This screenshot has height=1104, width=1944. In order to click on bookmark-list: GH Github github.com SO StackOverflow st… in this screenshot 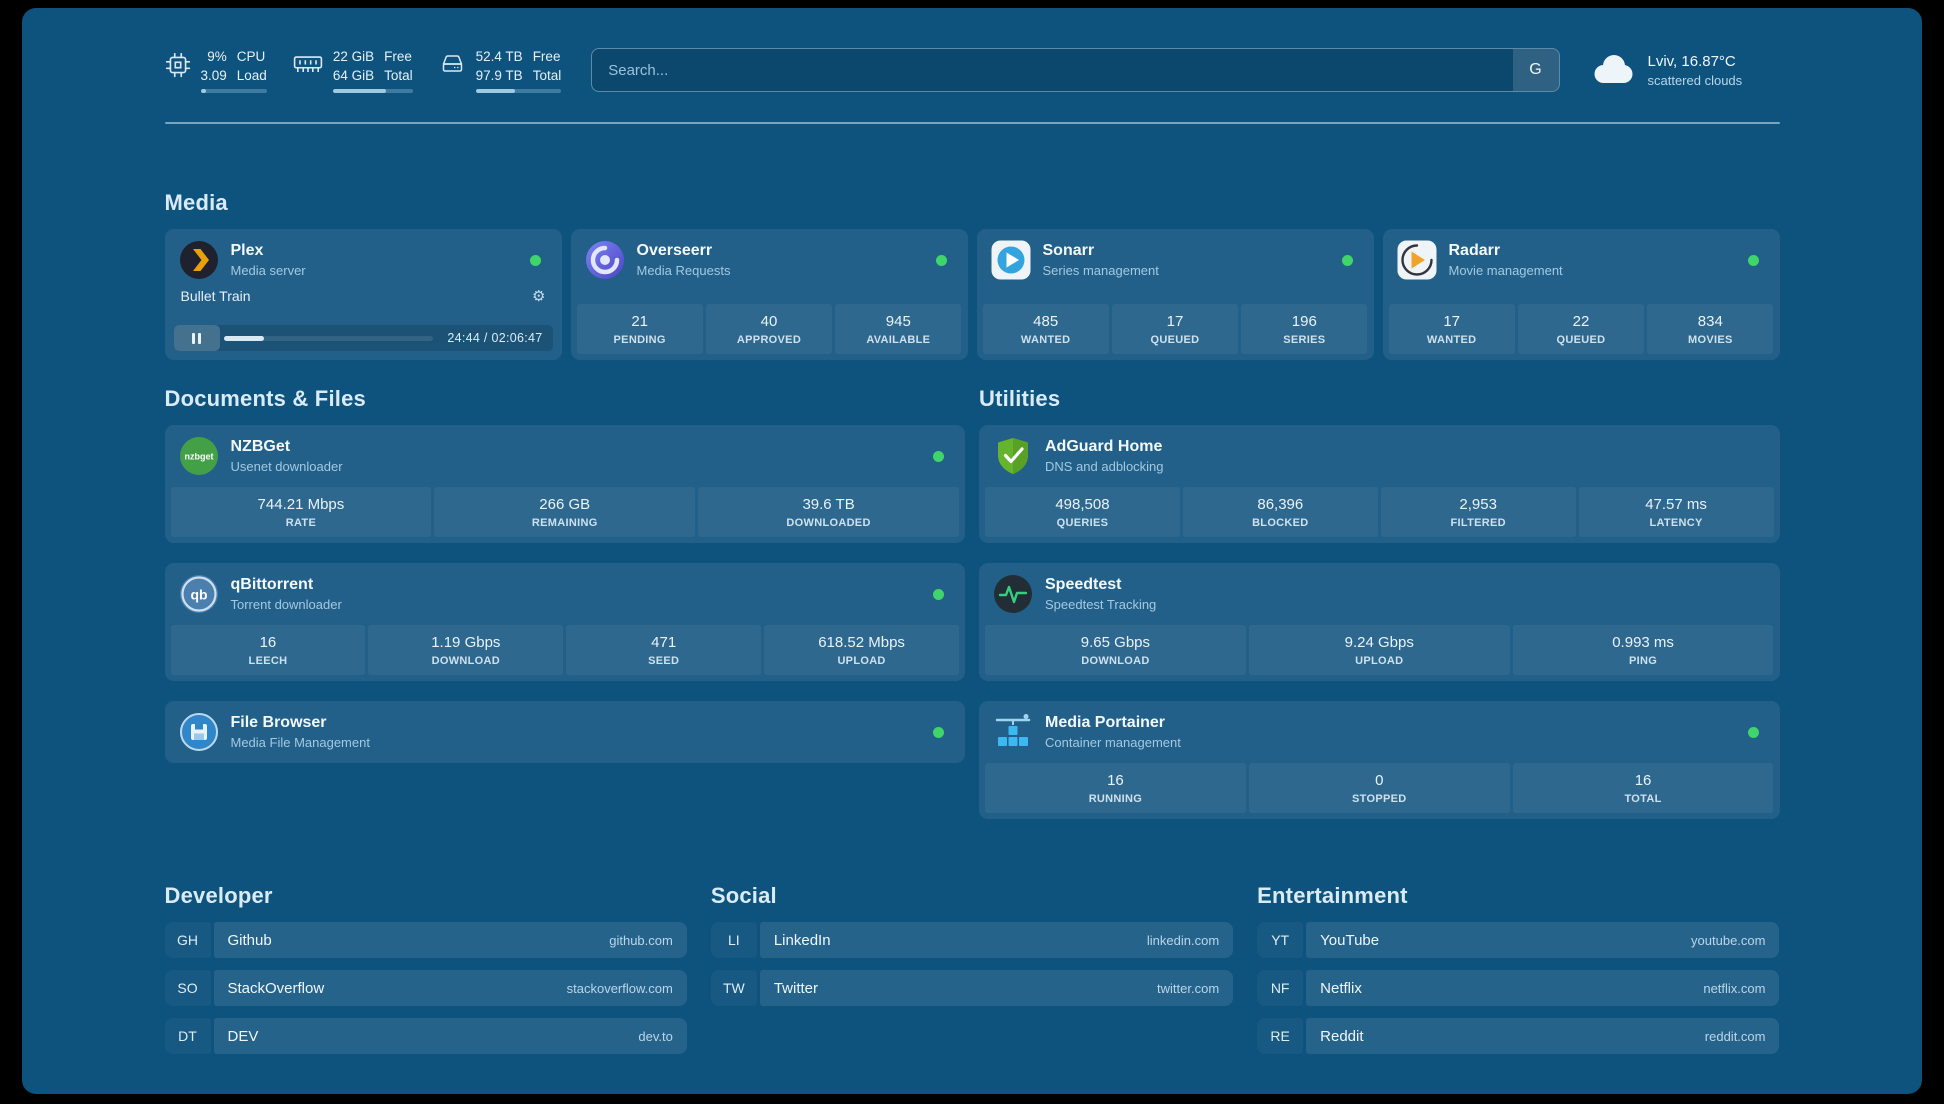, I will do `click(425, 988)`.